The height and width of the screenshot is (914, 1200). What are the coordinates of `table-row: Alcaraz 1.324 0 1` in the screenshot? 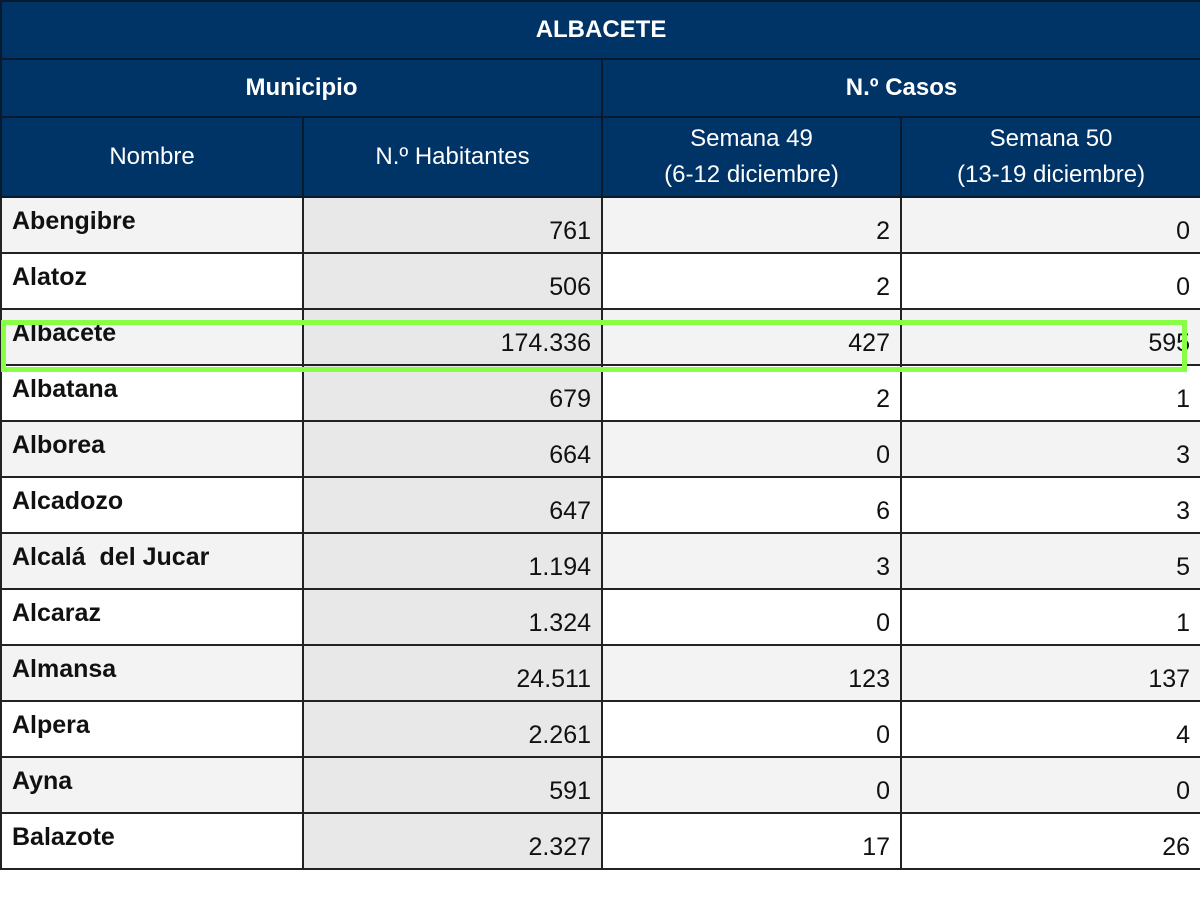 It's located at (600, 617).